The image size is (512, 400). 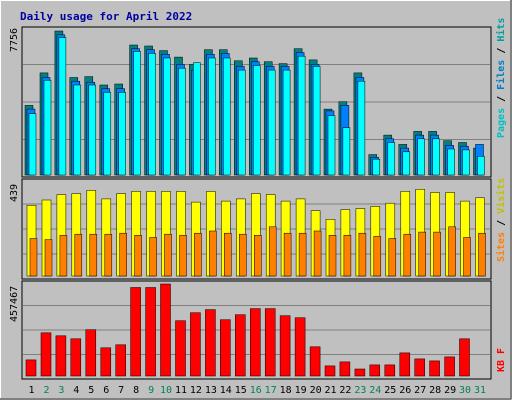 I want to click on x-tick-label: 8, so click(x=136, y=390).